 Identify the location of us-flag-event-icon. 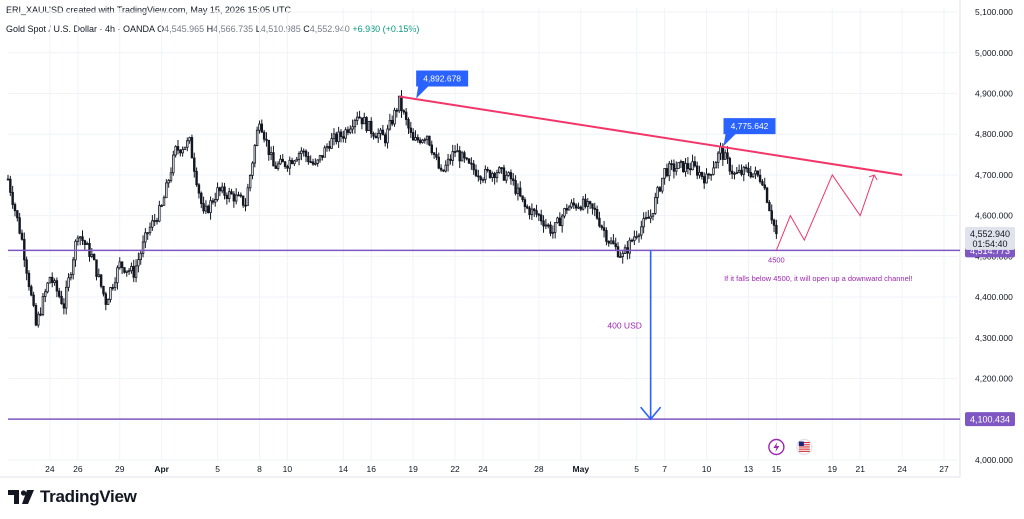
(804, 447).